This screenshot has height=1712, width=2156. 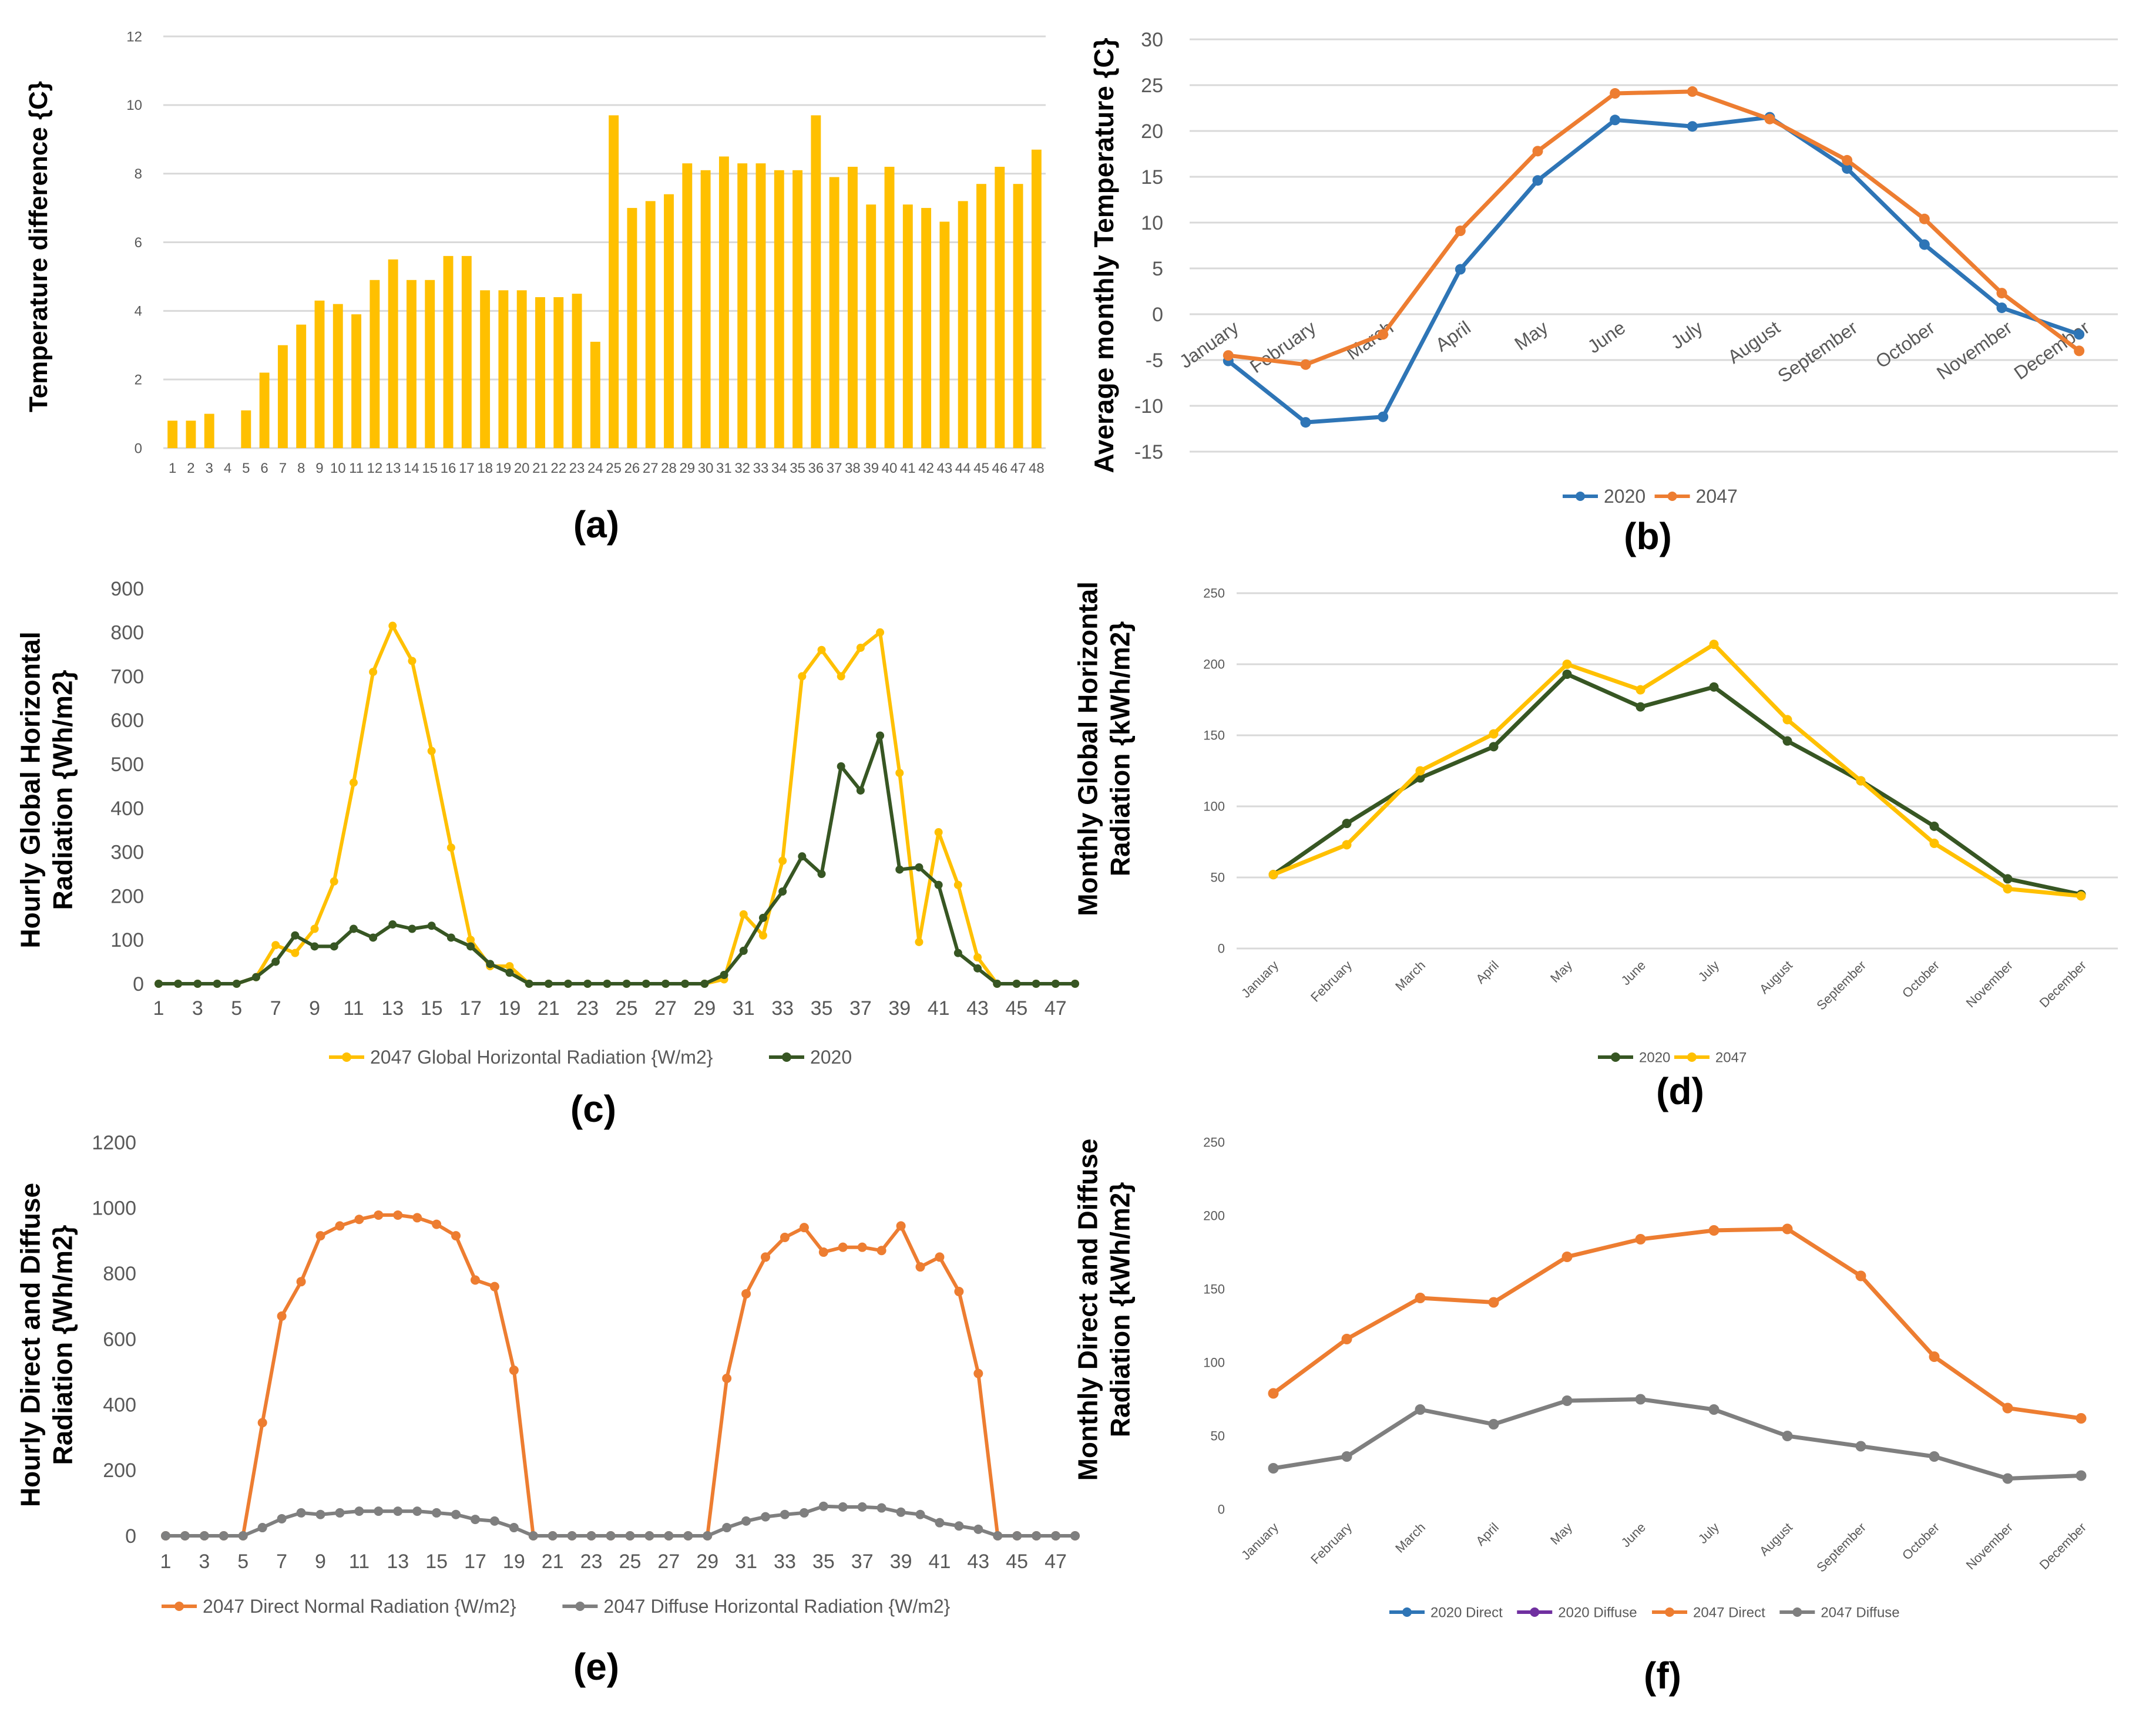 What do you see at coordinates (1680, 1091) in the screenshot?
I see `panel-label: (d)` at bounding box center [1680, 1091].